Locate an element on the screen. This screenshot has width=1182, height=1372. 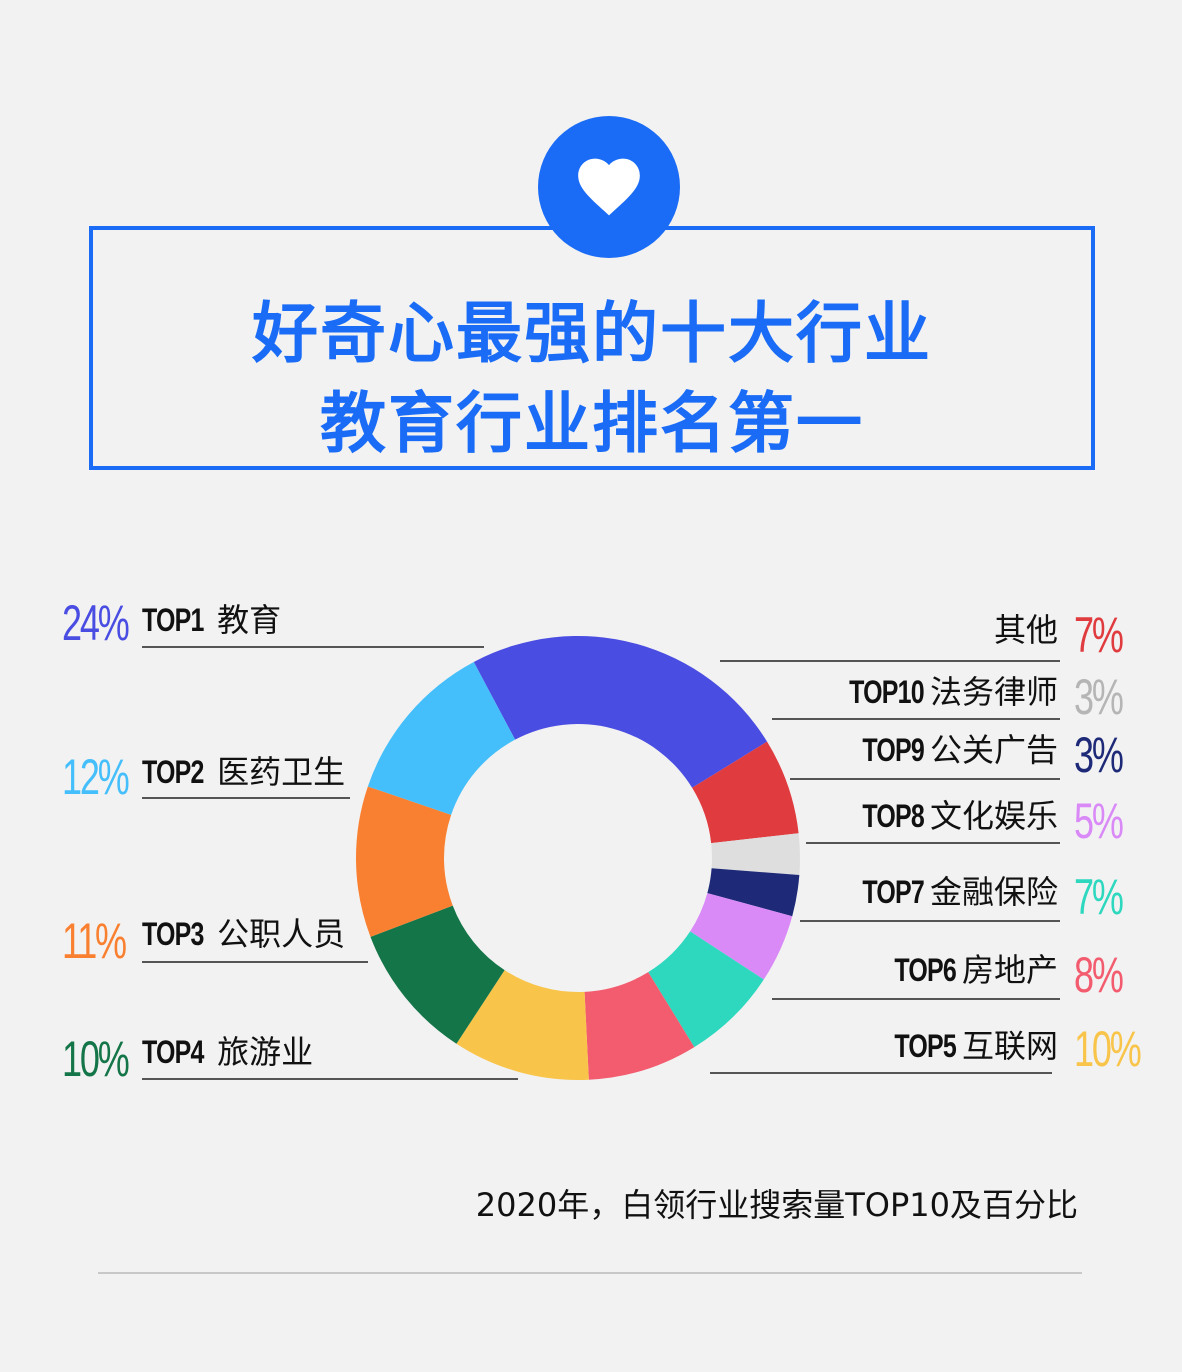
label-top10: TOP10 法务律师 is located at coordinates (950, 692).